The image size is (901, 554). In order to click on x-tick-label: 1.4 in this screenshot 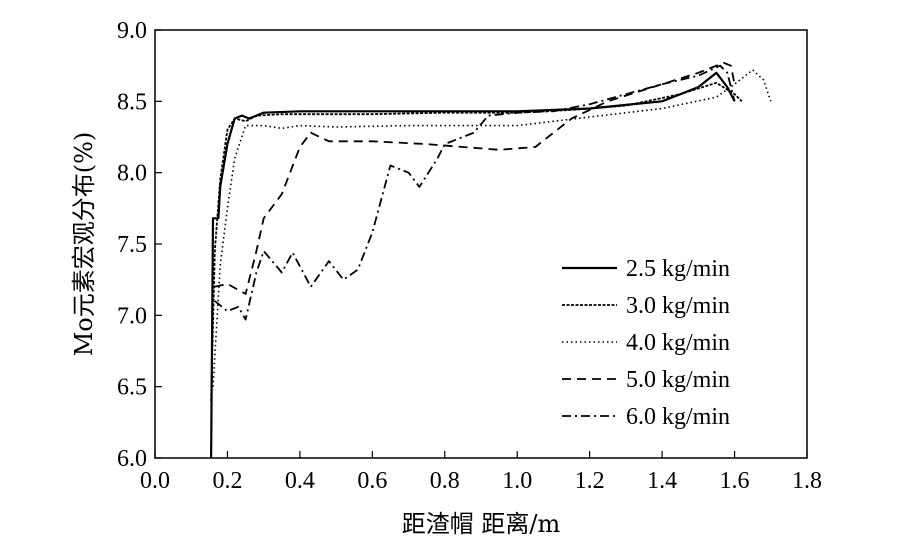, I will do `click(662, 481)`.